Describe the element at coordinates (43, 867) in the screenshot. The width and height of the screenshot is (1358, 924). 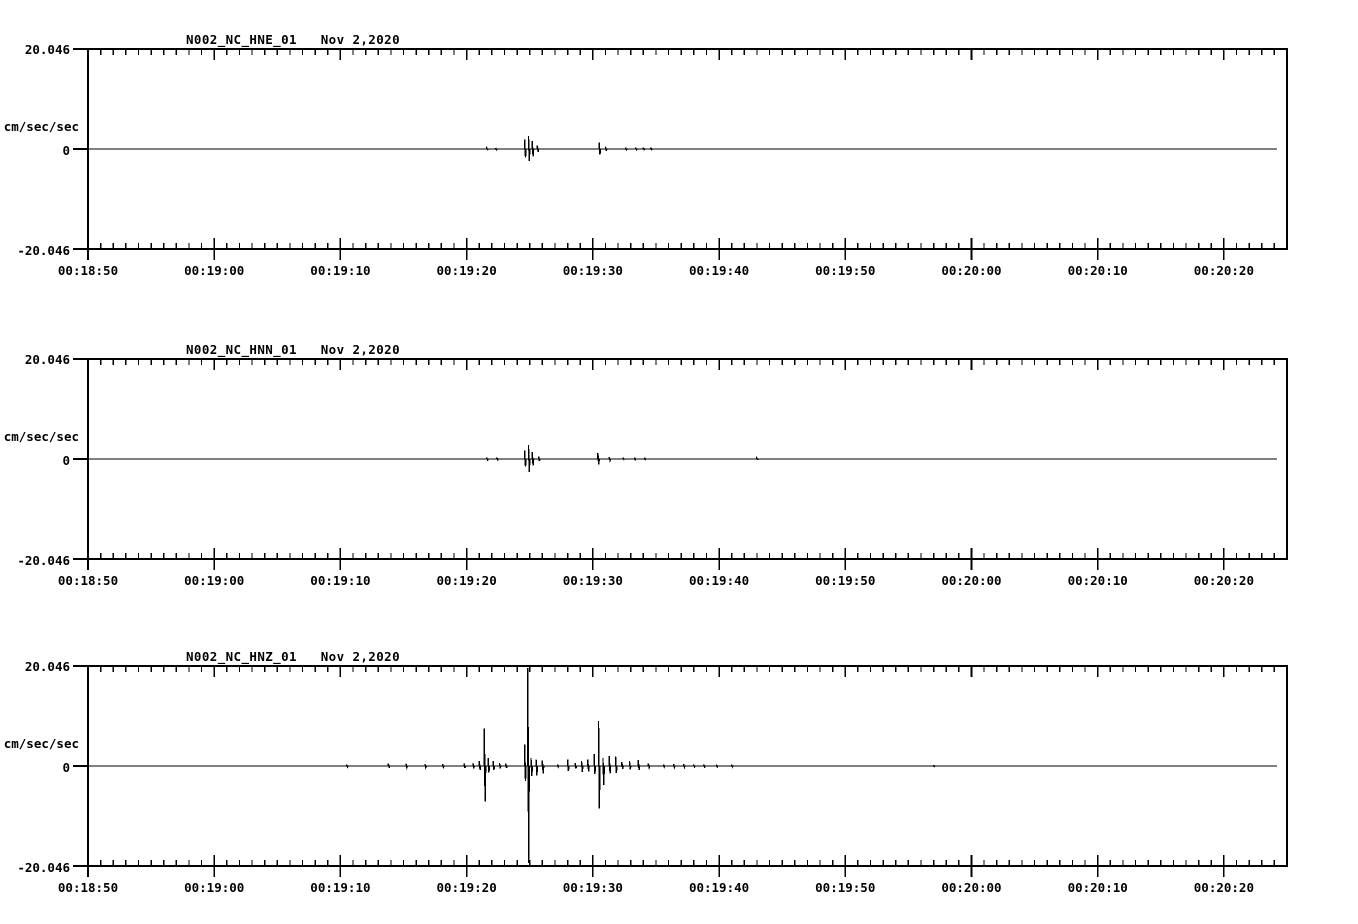
I see `ytick-bottom-hnz: -20.046` at that location.